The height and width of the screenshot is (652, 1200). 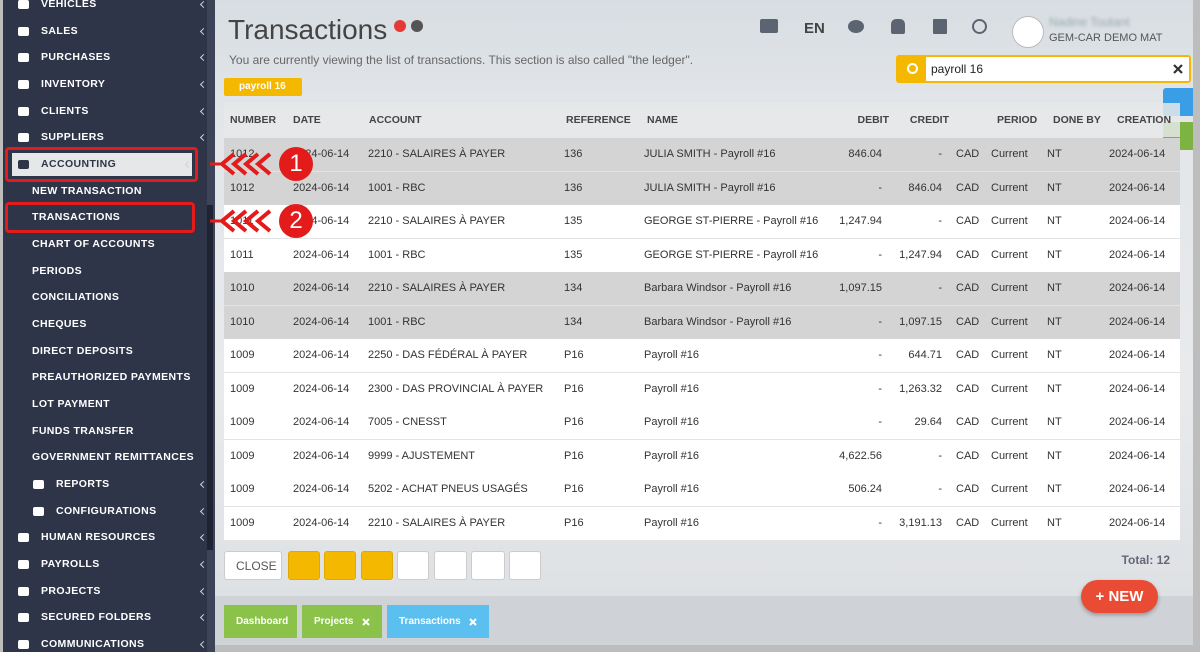 I want to click on column-header: DATE, so click(x=307, y=120).